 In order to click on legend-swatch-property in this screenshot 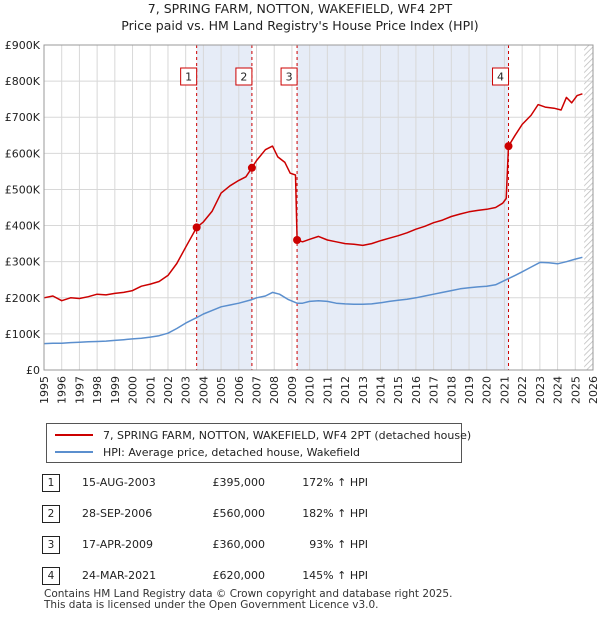, I will do `click(74, 435)`.